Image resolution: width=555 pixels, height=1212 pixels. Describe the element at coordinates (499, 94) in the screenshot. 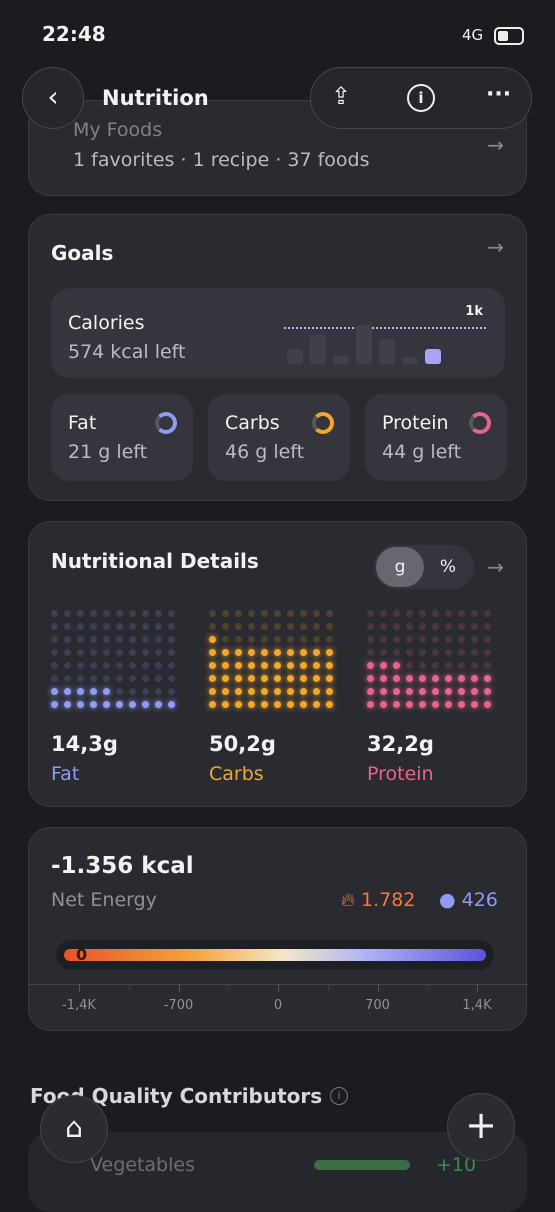

I see `more-button: ···` at that location.